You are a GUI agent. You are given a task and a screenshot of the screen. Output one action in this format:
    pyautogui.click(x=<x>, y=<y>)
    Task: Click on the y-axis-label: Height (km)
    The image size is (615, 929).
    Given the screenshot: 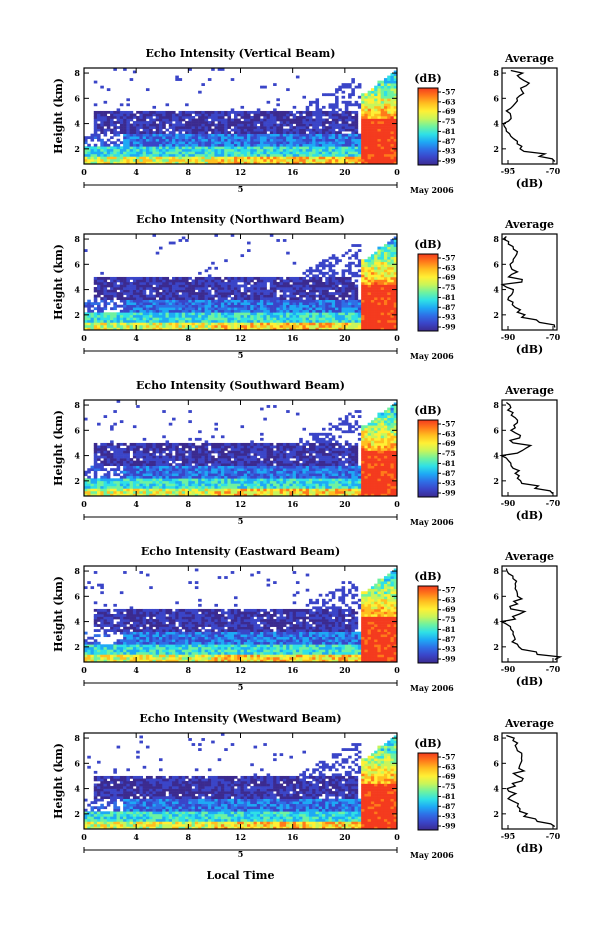 What is the action you would take?
    pyautogui.click(x=58, y=116)
    